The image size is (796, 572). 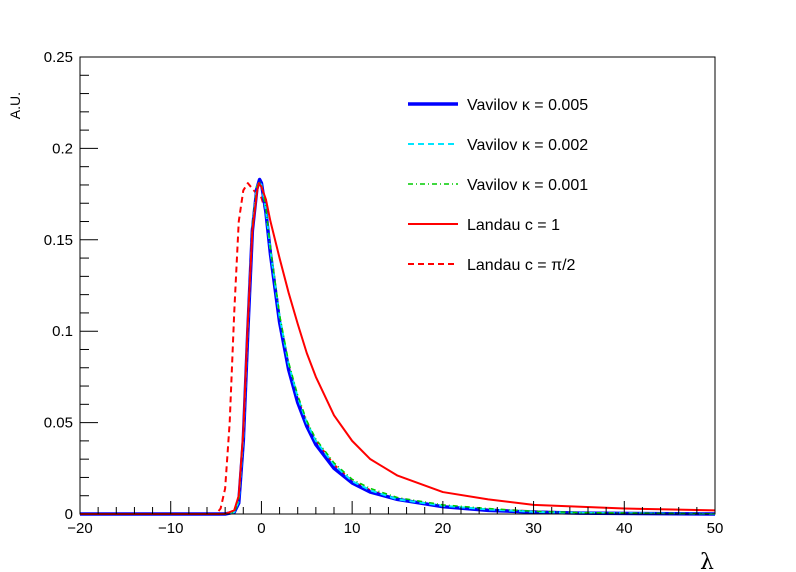 What do you see at coordinates (58, 423) in the screenshot?
I see `y-tick-label: 0.05` at bounding box center [58, 423].